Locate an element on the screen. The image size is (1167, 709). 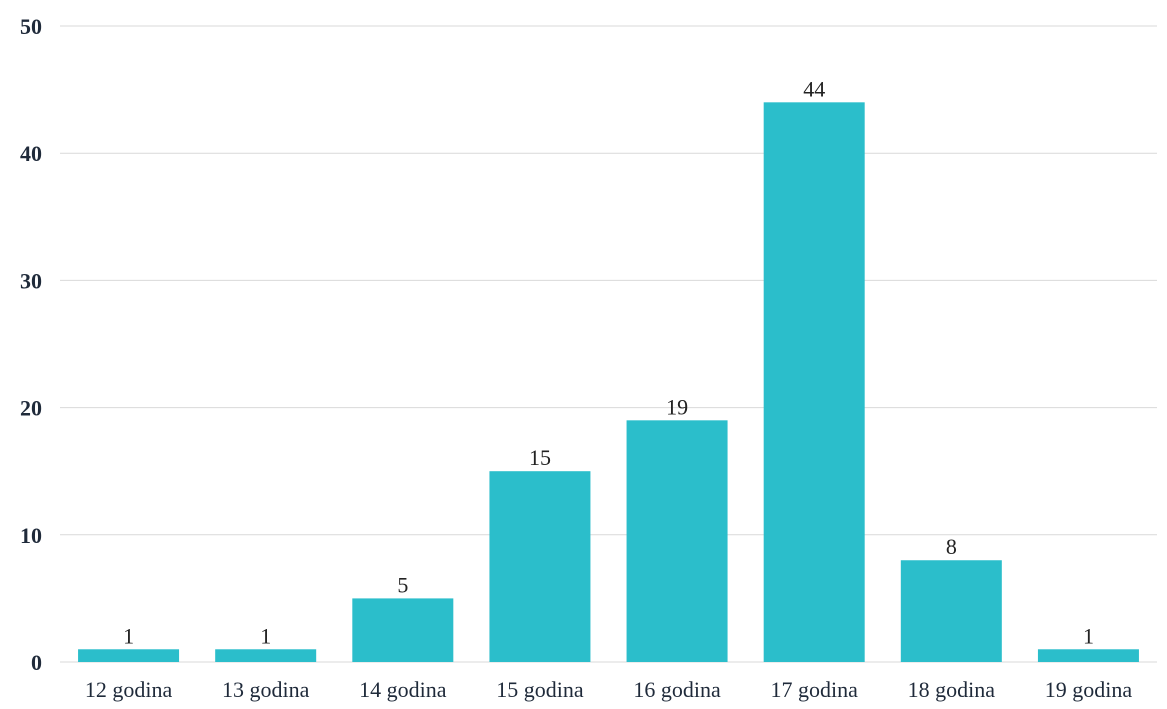
y-tick-label: 10 is located at coordinates (31, 535).